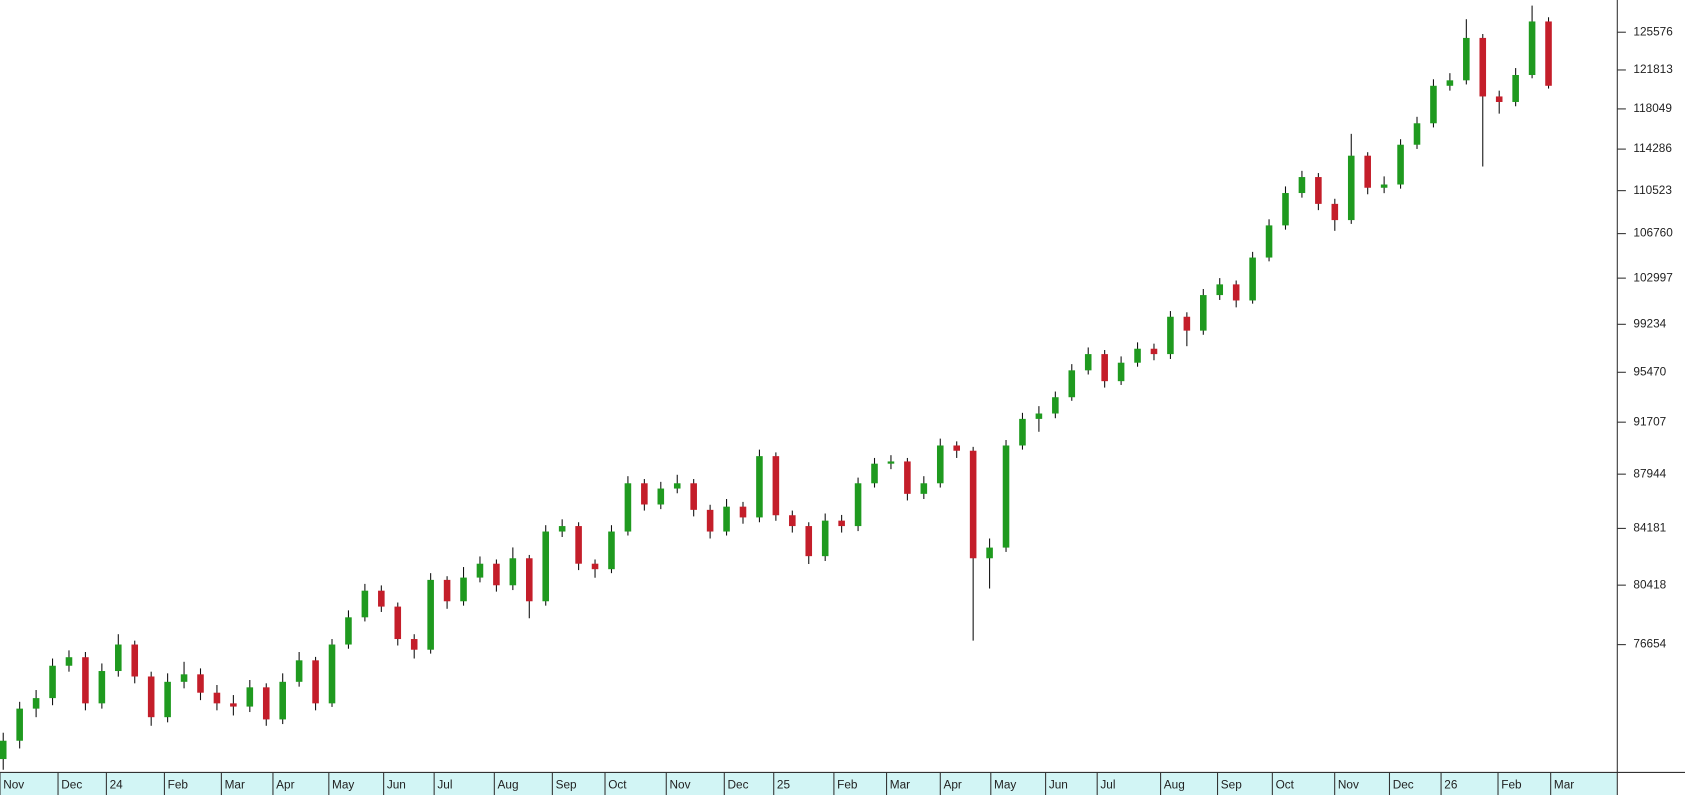 The width and height of the screenshot is (1685, 795). What do you see at coordinates (117, 784) in the screenshot?
I see `x-tick-label: 24` at bounding box center [117, 784].